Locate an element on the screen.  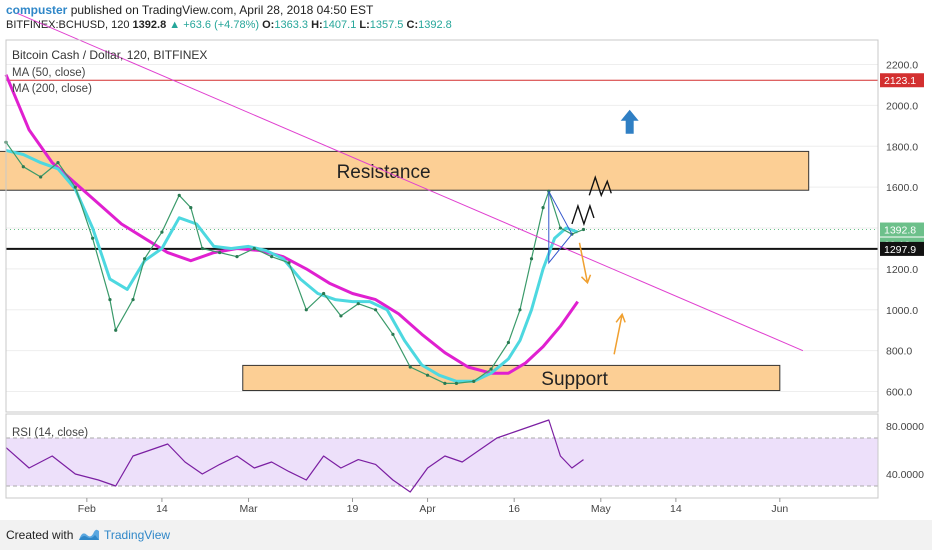
rsi-pane-frame is located at coordinates (442, 456).